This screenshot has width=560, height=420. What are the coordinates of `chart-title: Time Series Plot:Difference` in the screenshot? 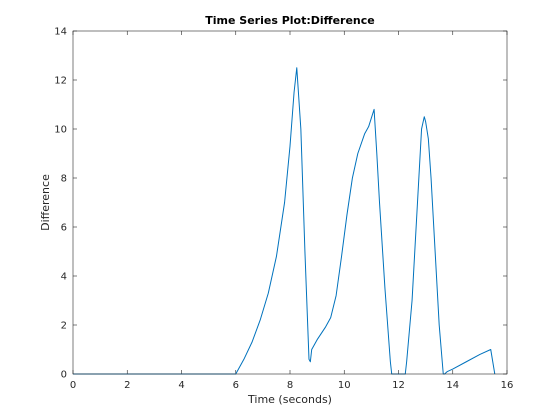 It's located at (289, 20).